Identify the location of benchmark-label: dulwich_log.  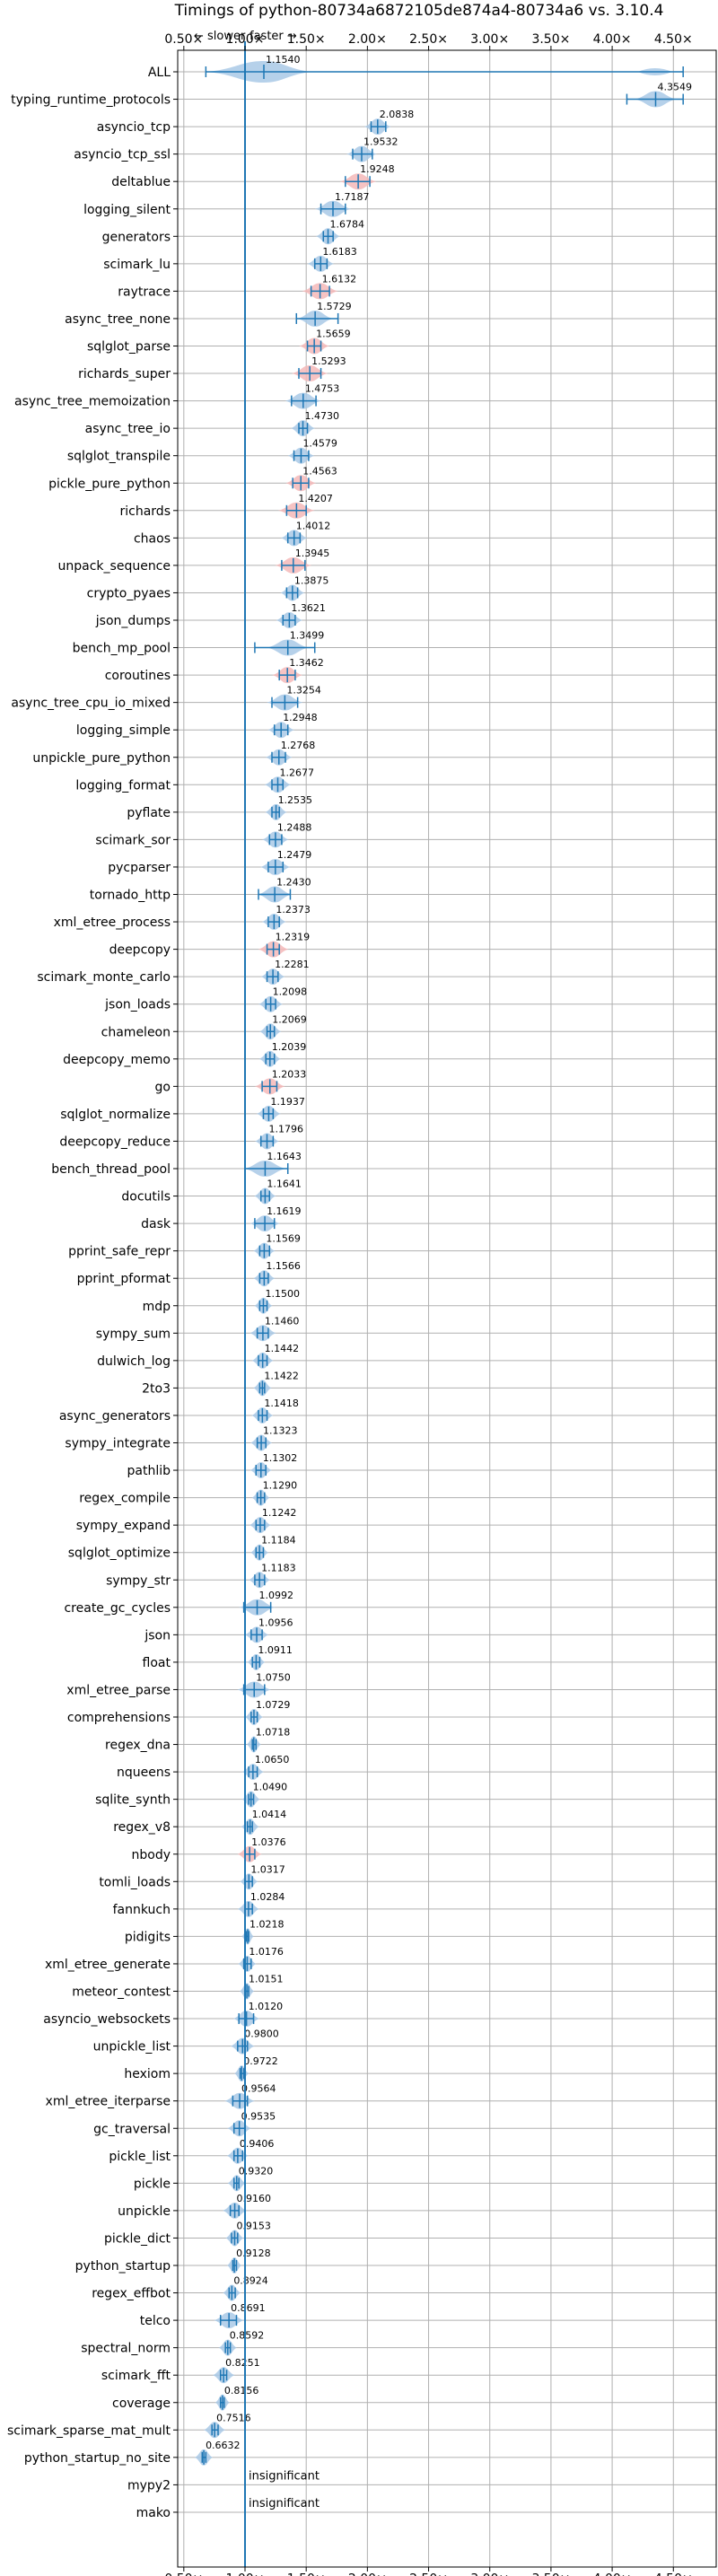
(134, 1361).